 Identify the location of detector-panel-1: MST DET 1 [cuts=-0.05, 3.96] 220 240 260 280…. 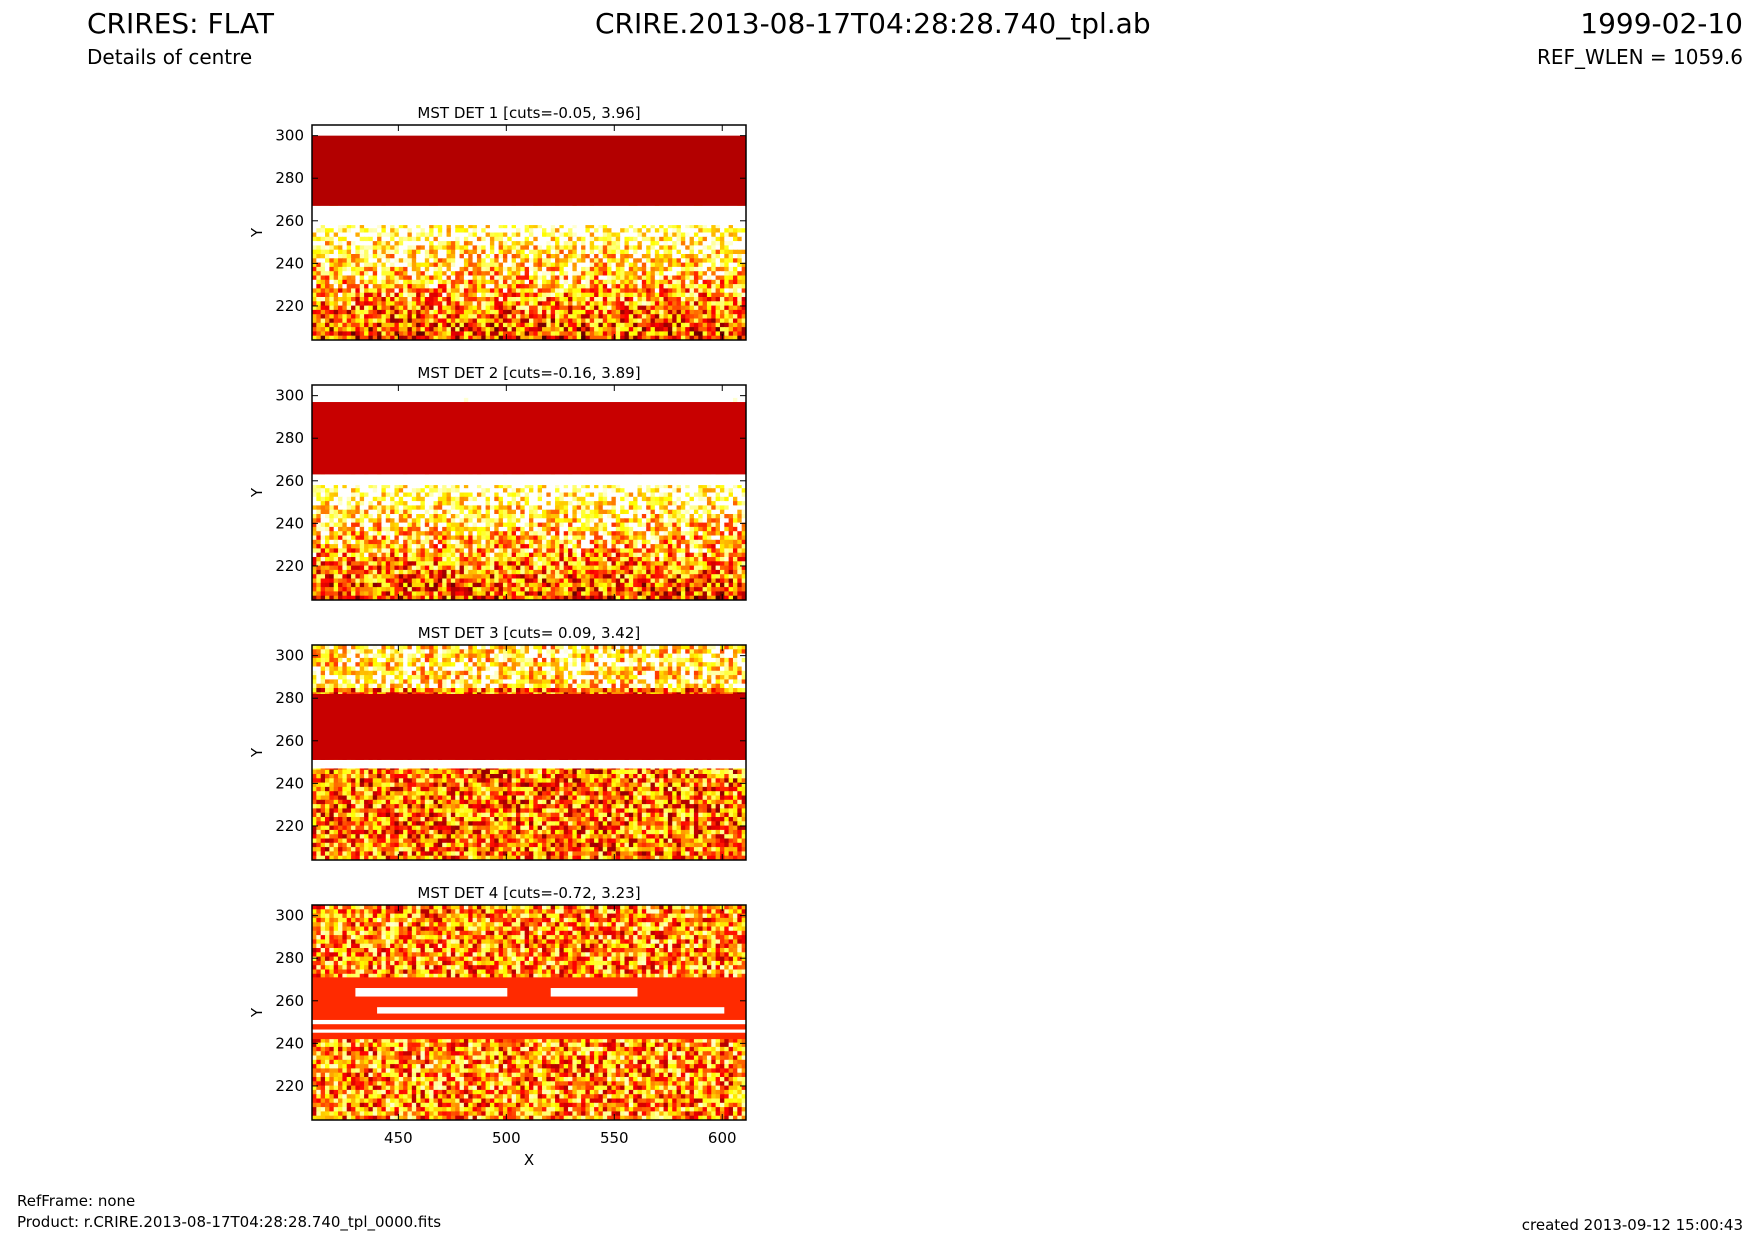
(497, 222).